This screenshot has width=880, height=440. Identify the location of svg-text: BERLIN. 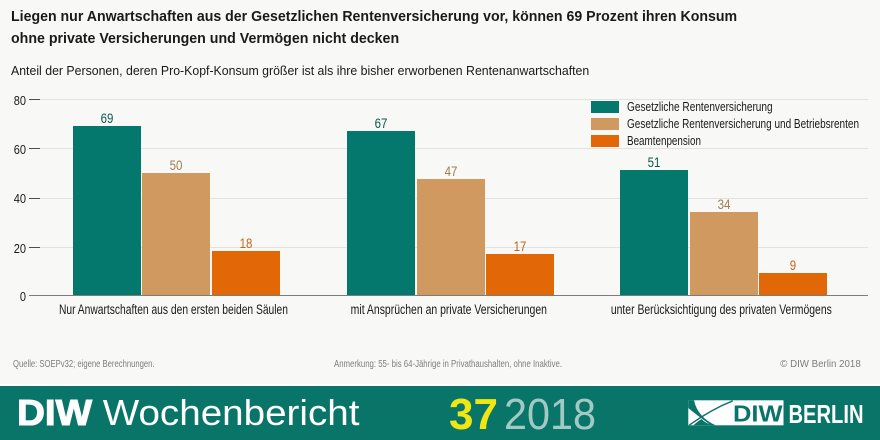
(826, 414).